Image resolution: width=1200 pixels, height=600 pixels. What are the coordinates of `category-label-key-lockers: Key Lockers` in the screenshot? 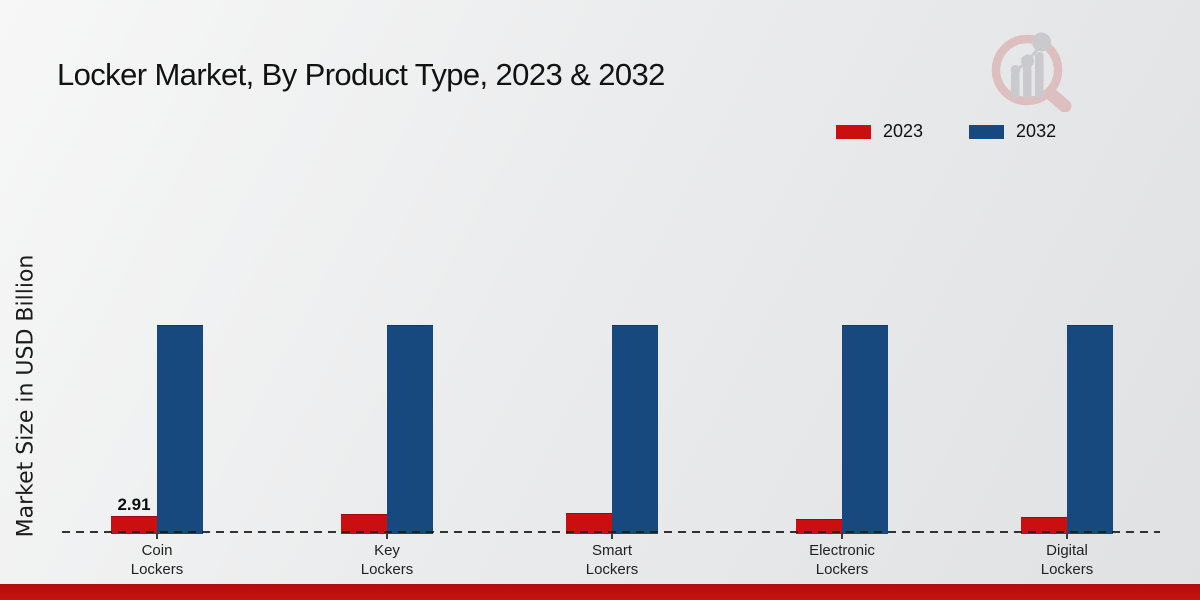 It's located at (387, 560).